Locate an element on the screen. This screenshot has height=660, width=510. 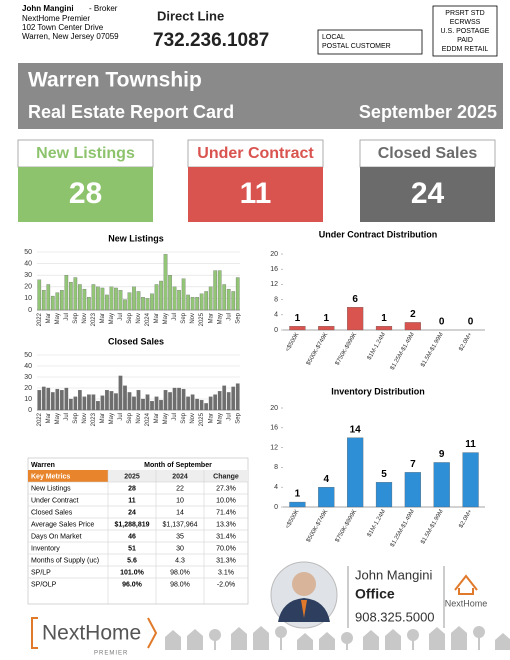
table-header-bg is located at coordinates (68, 476).